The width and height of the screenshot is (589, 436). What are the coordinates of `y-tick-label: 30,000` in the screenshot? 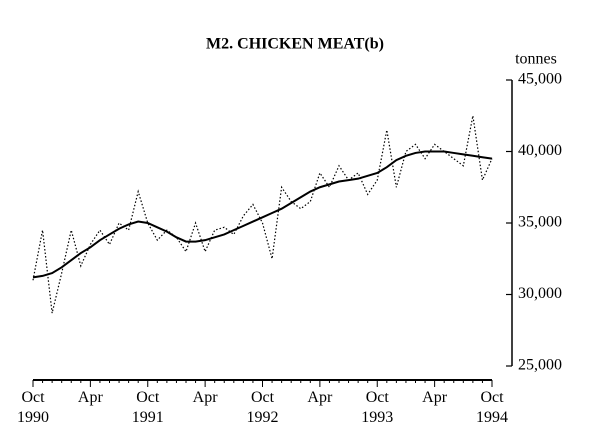 It's located at (540, 293).